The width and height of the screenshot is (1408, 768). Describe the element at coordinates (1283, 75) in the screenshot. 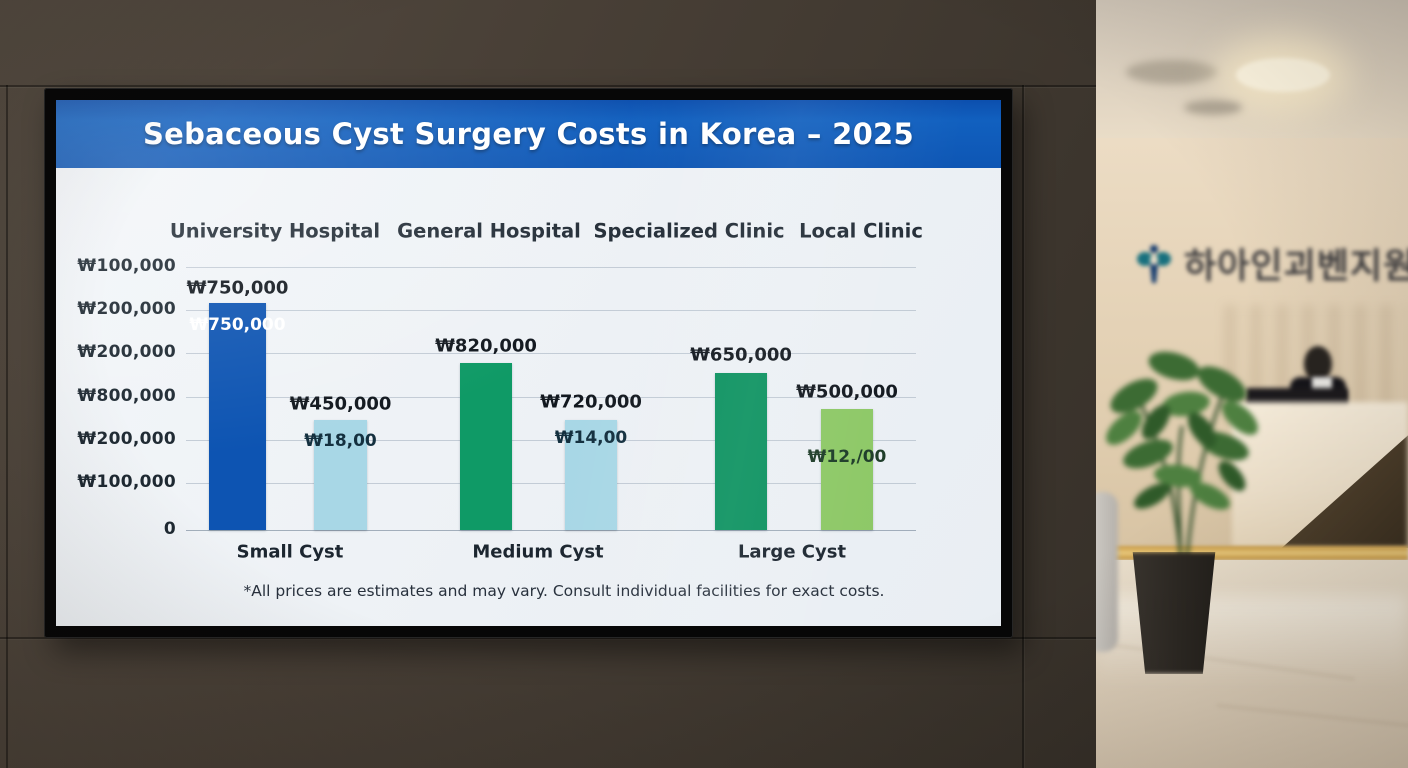

I see `ceiling-light-glow-icon` at that location.